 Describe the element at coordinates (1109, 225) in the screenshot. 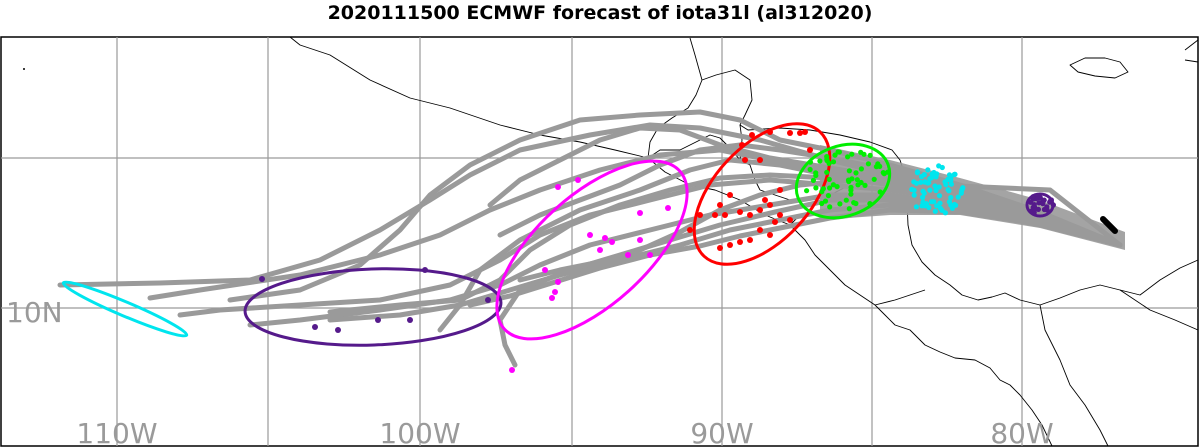

I see `initial-position-mark` at that location.